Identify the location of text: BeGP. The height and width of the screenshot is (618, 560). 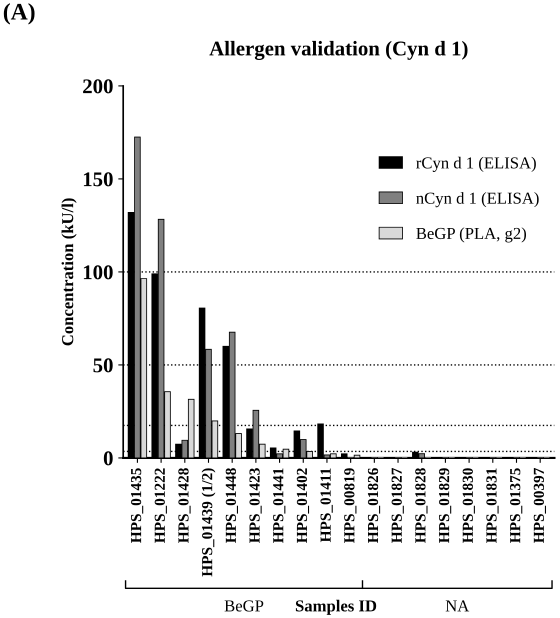
(244, 606).